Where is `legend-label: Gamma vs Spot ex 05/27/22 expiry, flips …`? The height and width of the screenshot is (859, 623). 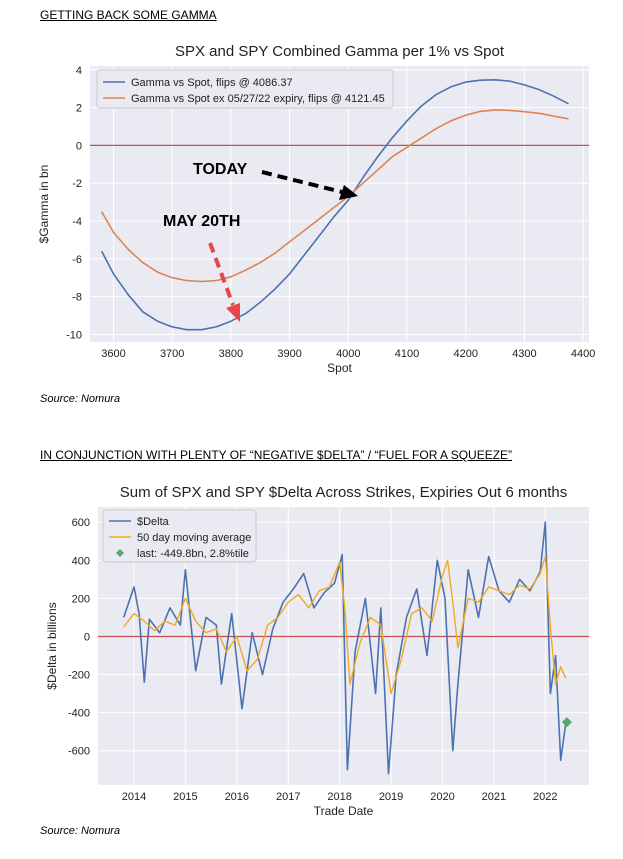
legend-label: Gamma vs Spot ex 05/27/22 expiry, flips … is located at coordinates (258, 99).